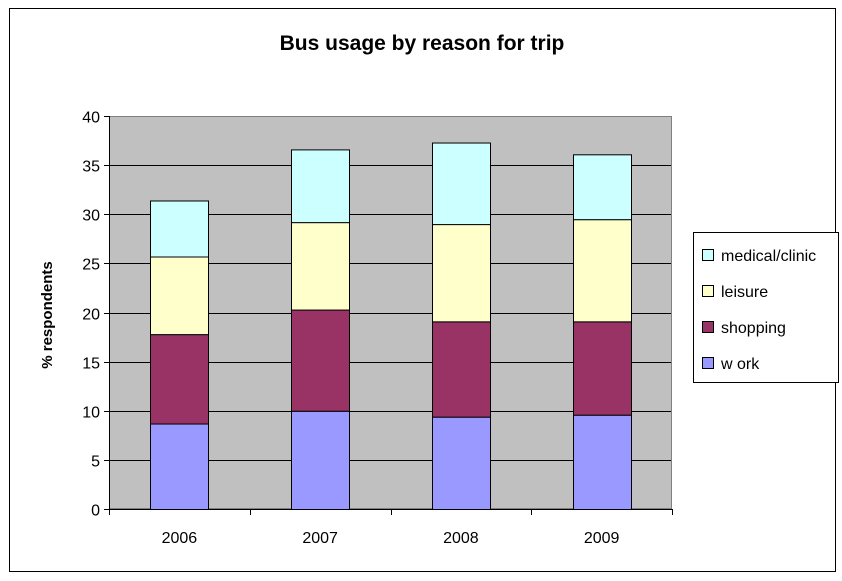 This screenshot has width=842, height=581. I want to click on y-tick-label: 10, so click(91, 413).